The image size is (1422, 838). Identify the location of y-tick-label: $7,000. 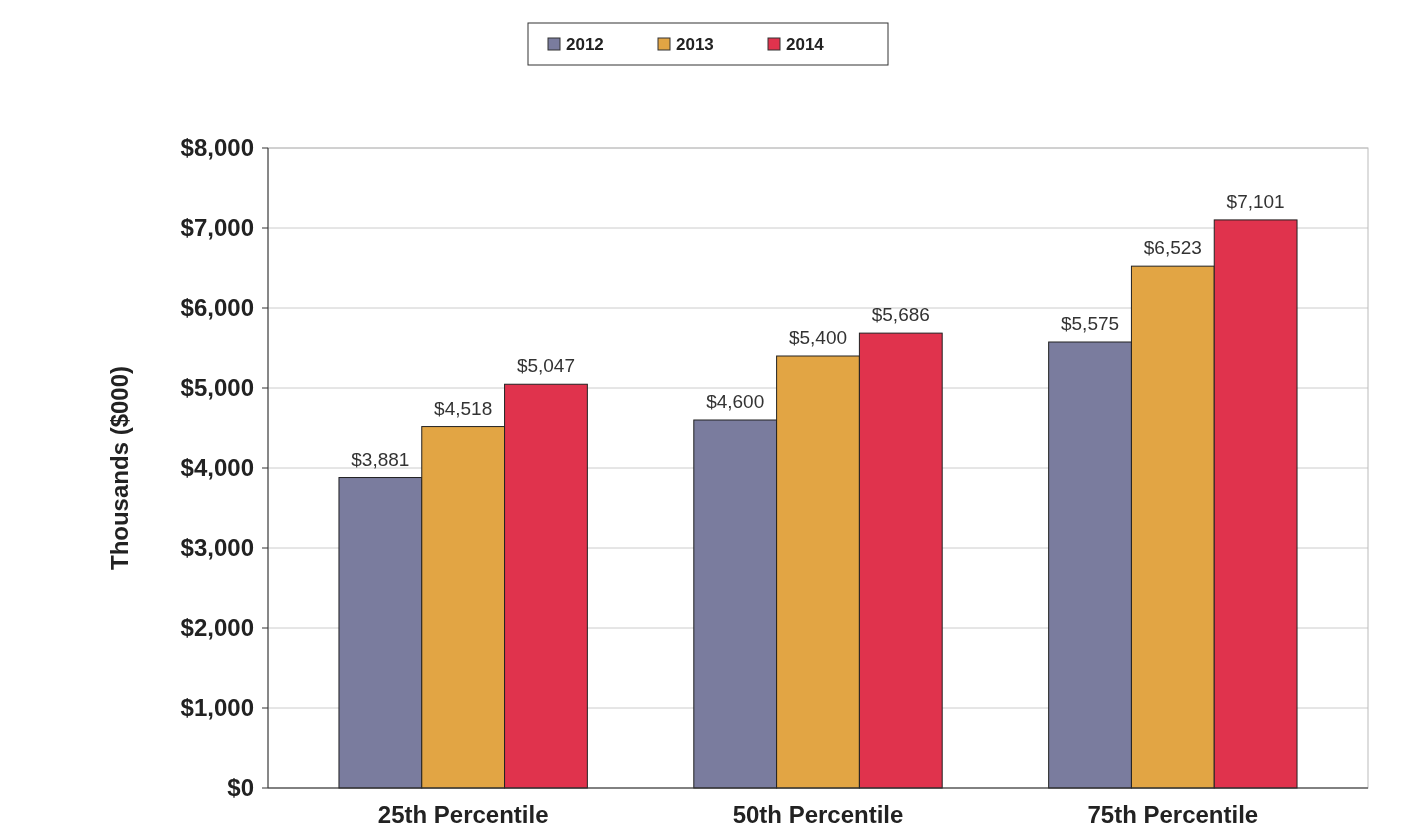
(217, 228).